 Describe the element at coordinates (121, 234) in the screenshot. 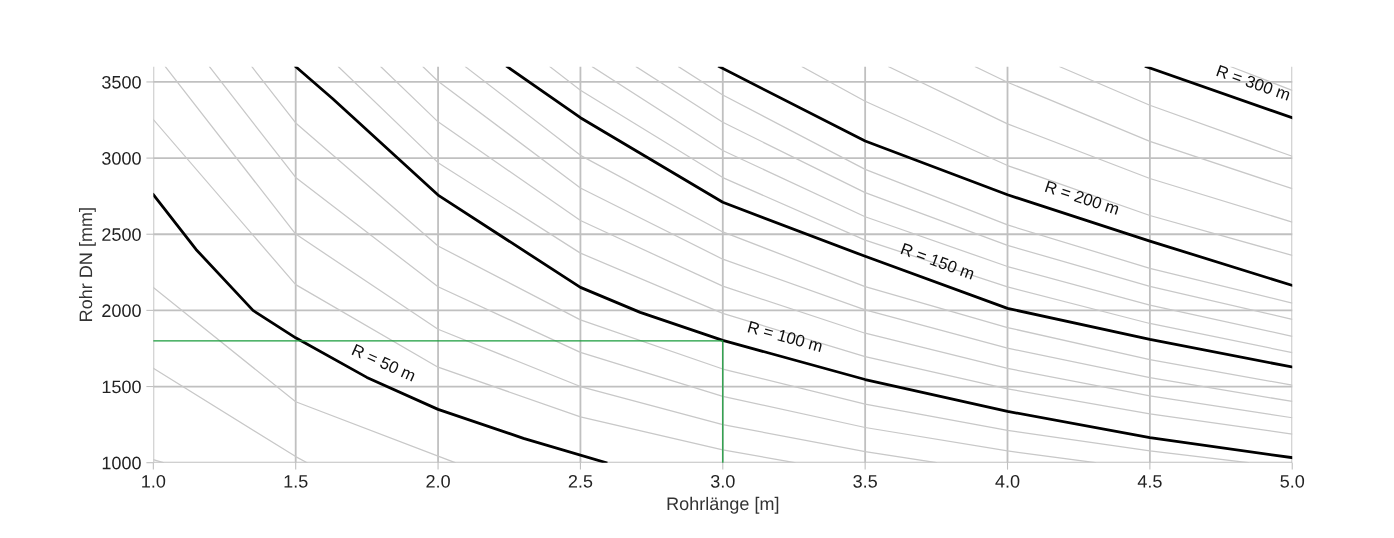

I see `y-tick-label: 2500` at that location.